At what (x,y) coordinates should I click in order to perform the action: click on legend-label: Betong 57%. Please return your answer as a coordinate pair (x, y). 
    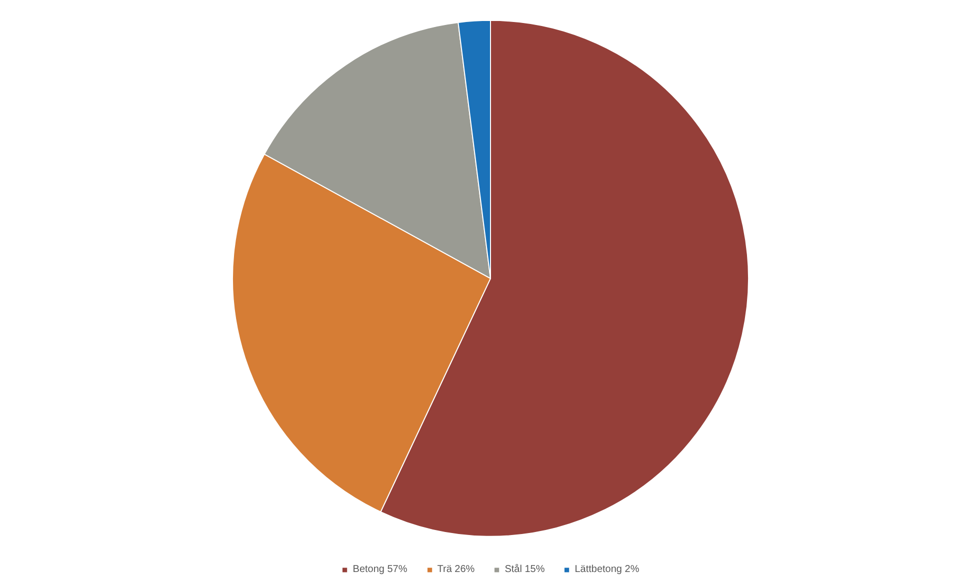
    Looking at the image, I should click on (380, 569).